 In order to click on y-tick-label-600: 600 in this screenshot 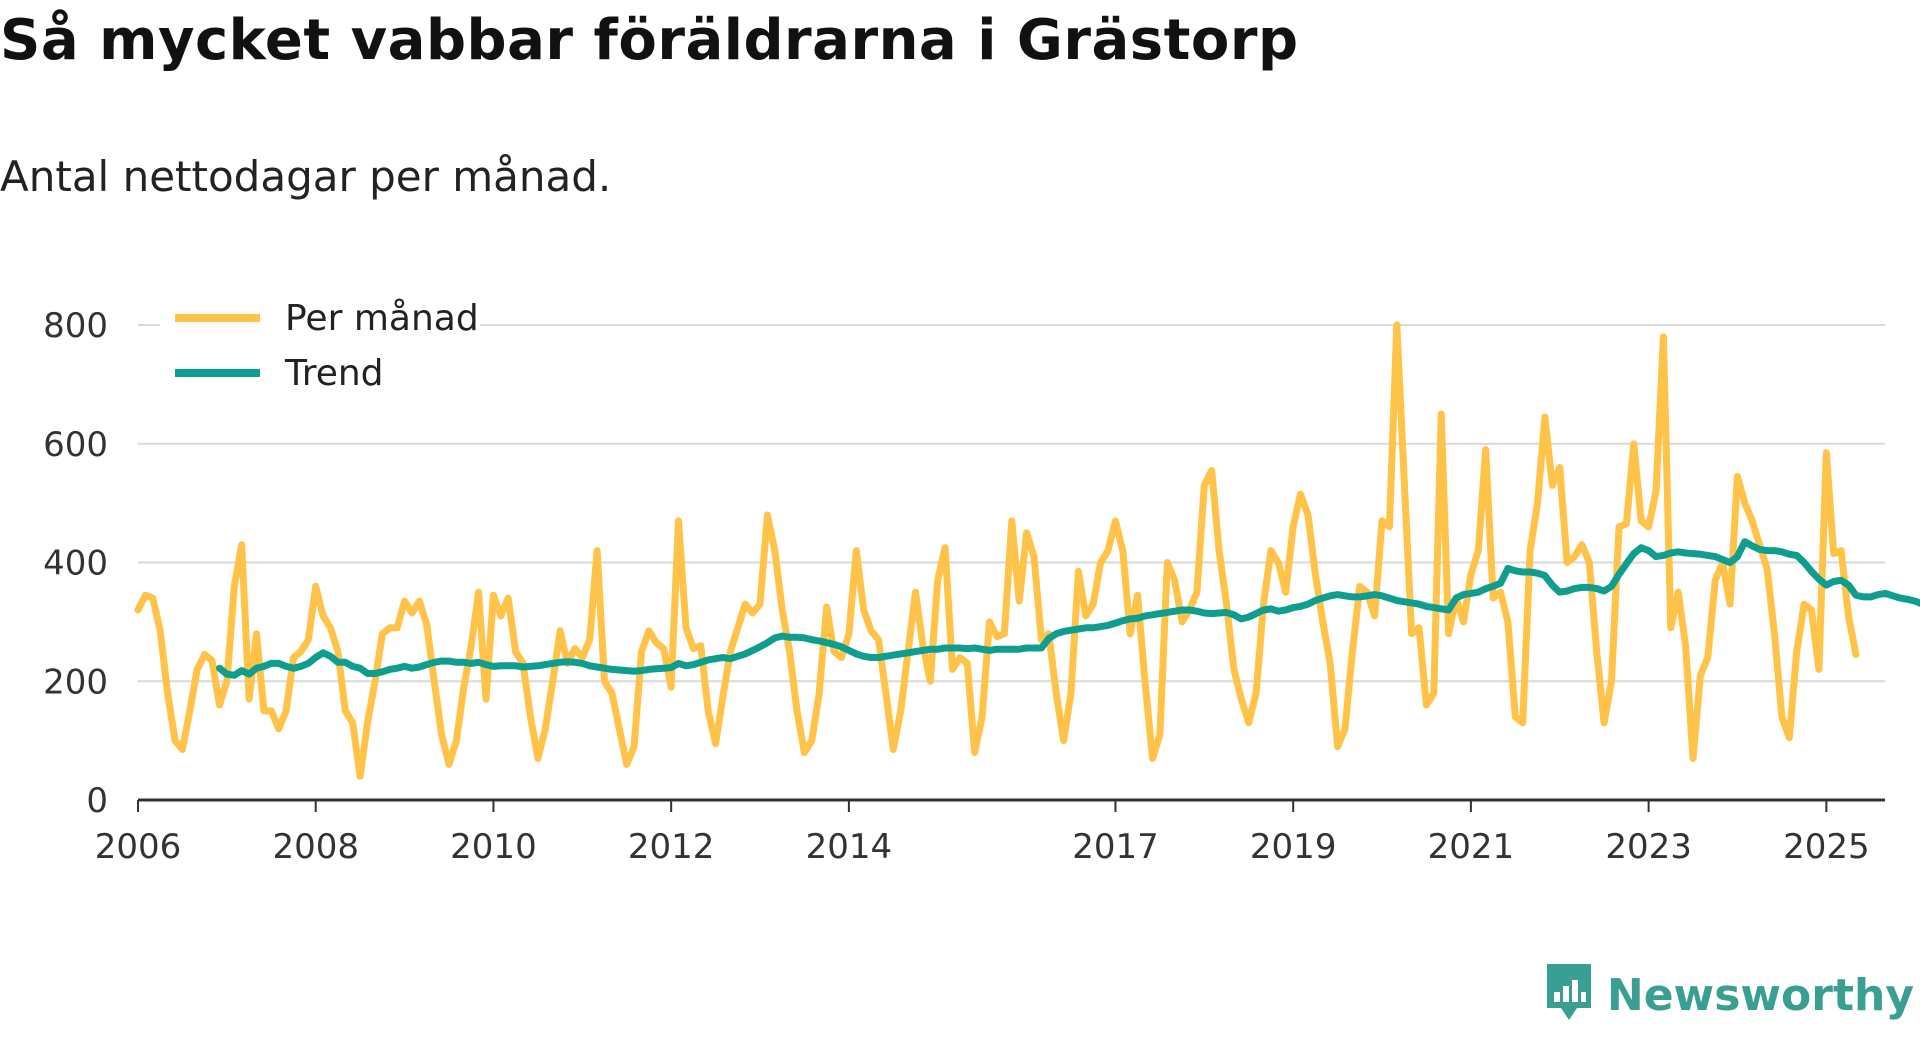, I will do `click(75, 445)`.